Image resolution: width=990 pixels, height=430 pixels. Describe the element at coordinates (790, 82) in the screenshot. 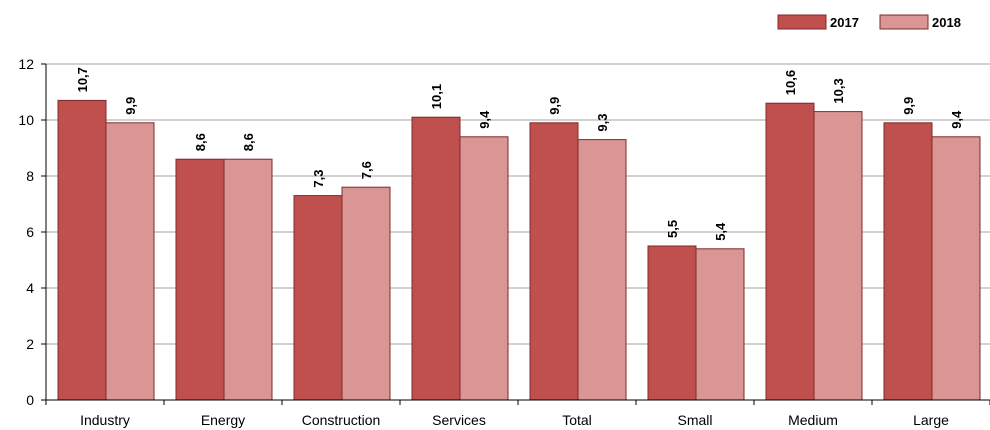

I see `data-label-2017-medium: 10,6` at that location.